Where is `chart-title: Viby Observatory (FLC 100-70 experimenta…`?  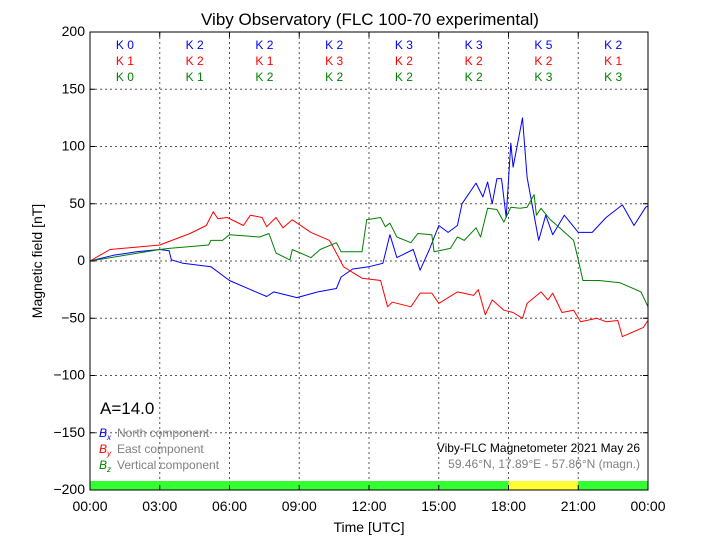
chart-title: Viby Observatory (FLC 100-70 experimenta… is located at coordinates (370, 19).